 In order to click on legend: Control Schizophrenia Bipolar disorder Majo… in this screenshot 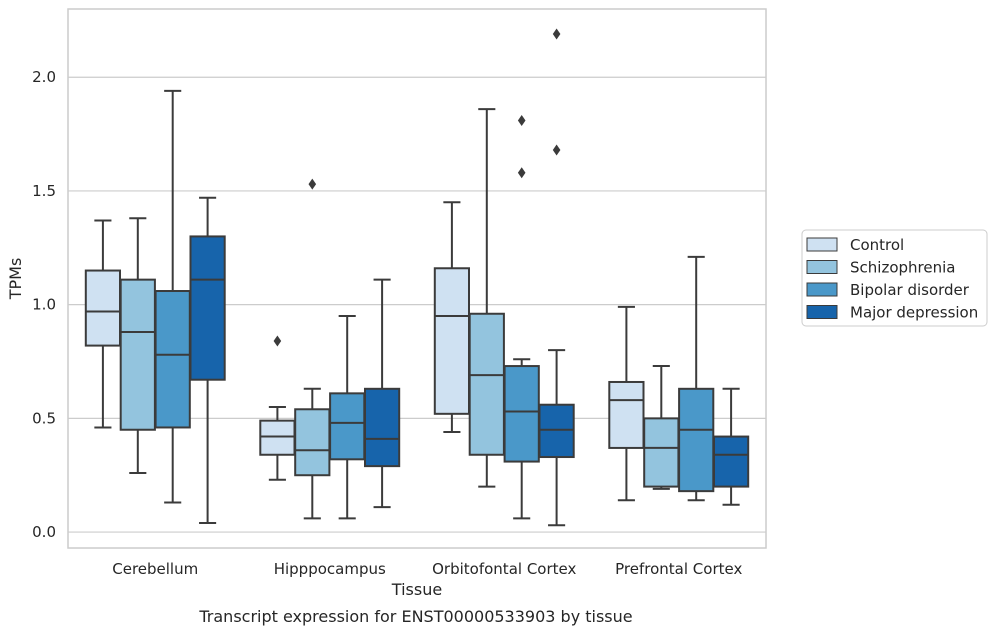, I will do `click(894, 278)`.